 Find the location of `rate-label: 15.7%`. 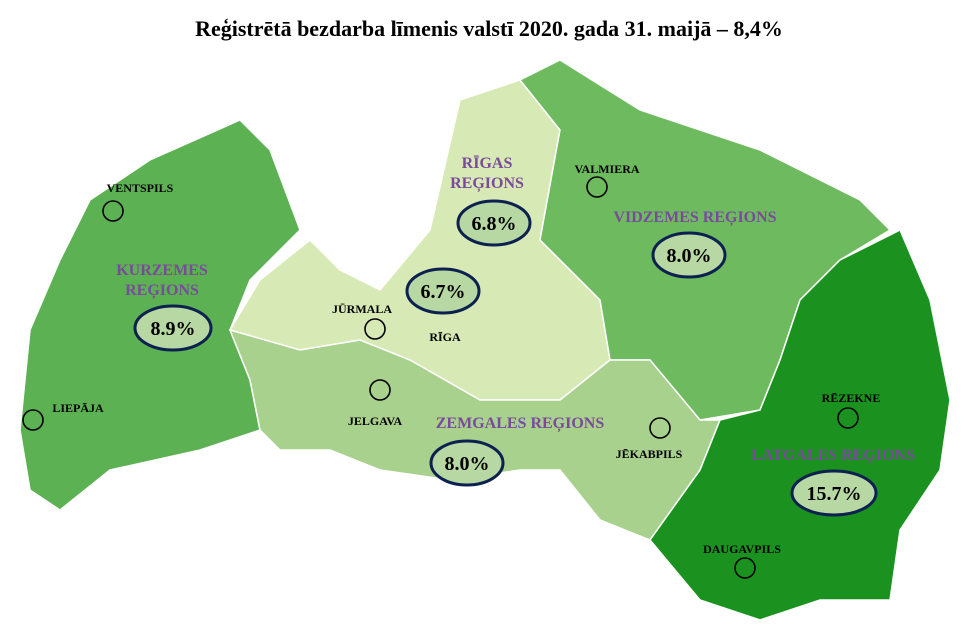

rate-label: 15.7% is located at coordinates (834, 494).